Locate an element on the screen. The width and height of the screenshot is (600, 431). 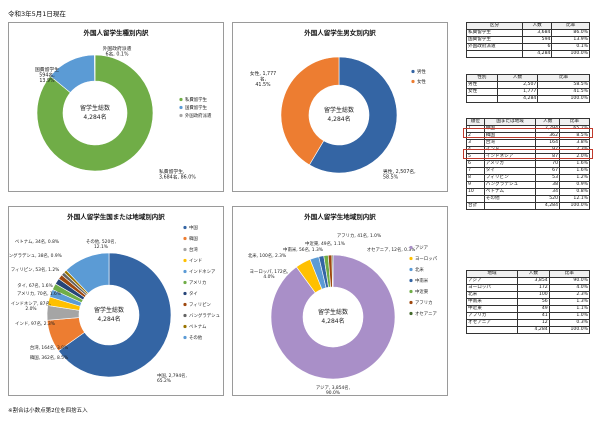
data-label: インド, 97名, 2.3% is located at coordinates (35, 323).